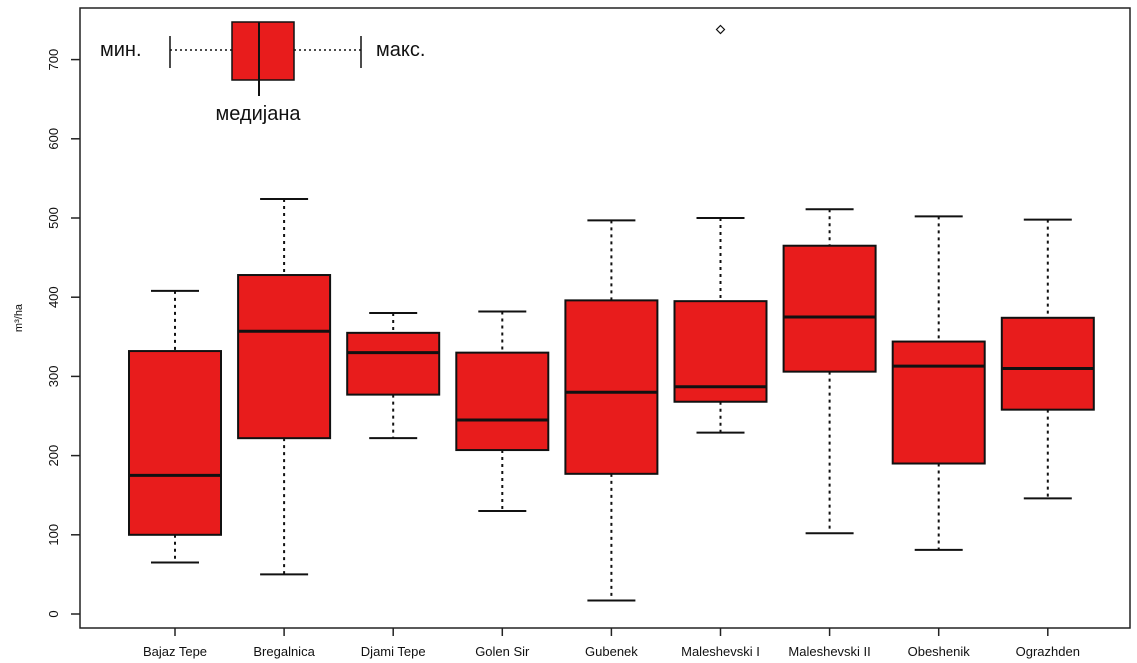 This screenshot has height=663, width=1137. I want to click on y-axis: 0 100 200 300 400 500 600 700, so click(63, 333).